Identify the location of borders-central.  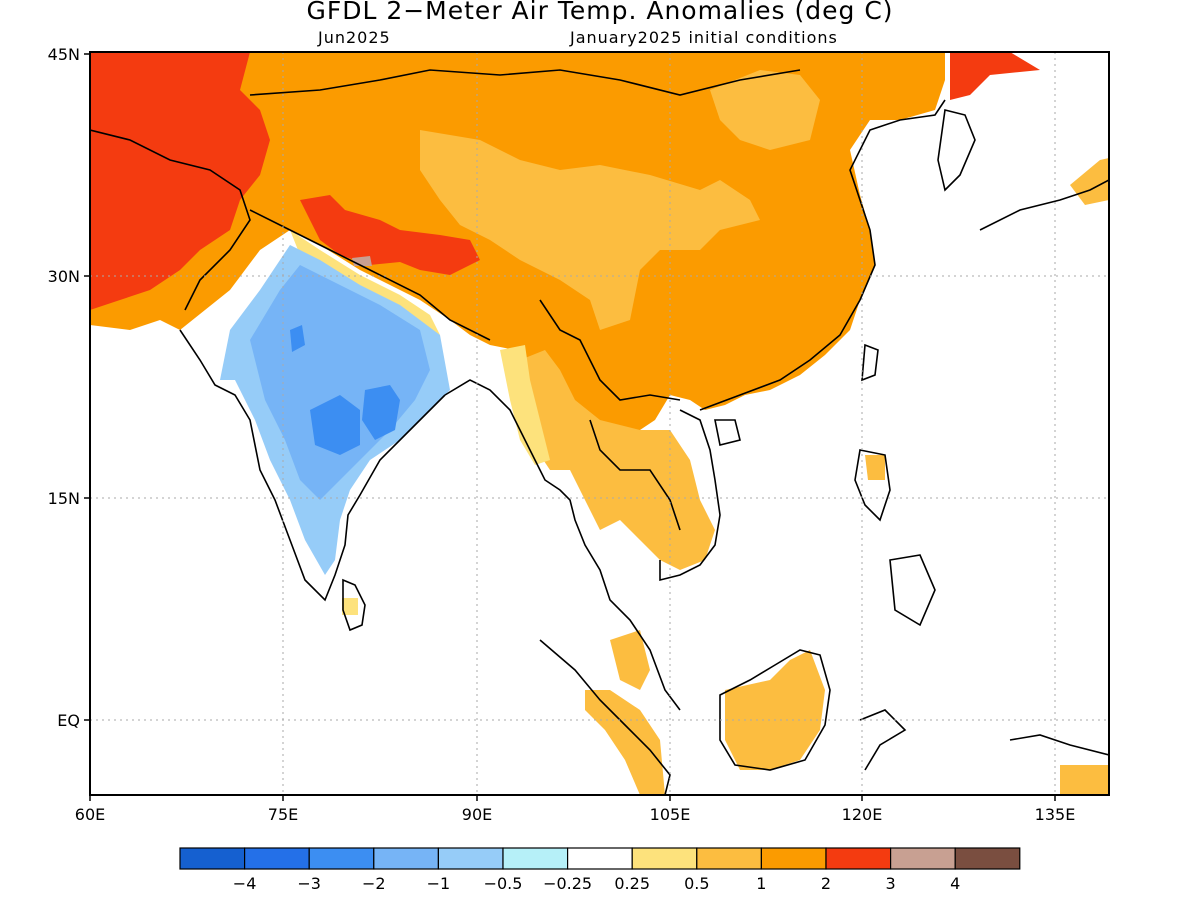
(370, 275).